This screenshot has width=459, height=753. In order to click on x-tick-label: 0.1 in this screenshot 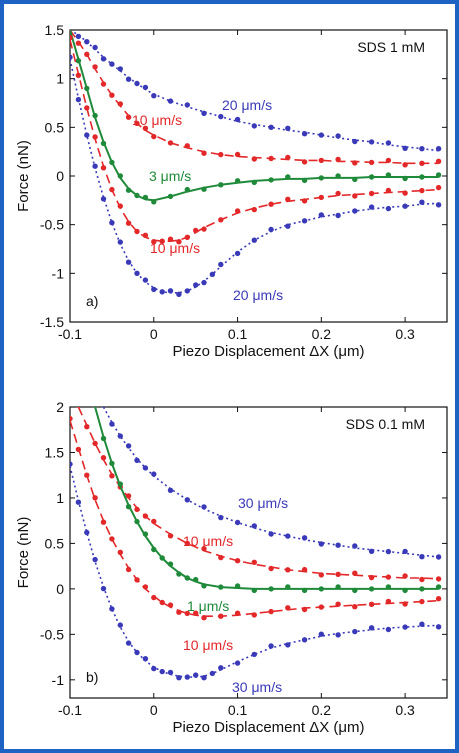, I will do `click(238, 710)`.